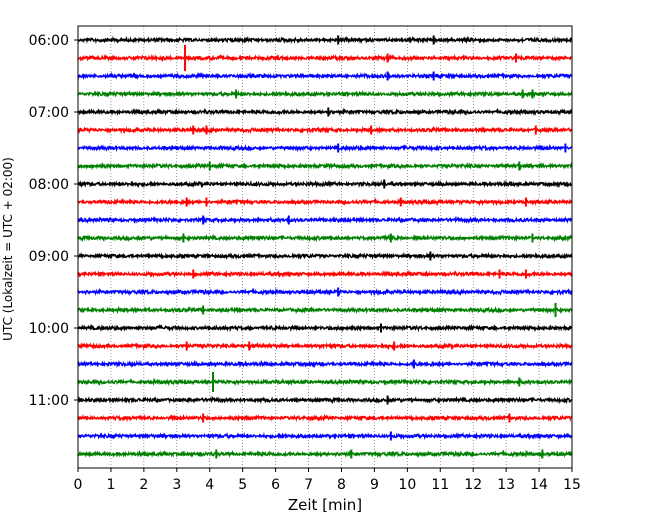 The width and height of the screenshot is (650, 520). Describe the element at coordinates (143, 485) in the screenshot. I see `x-tick-label: 2` at that location.